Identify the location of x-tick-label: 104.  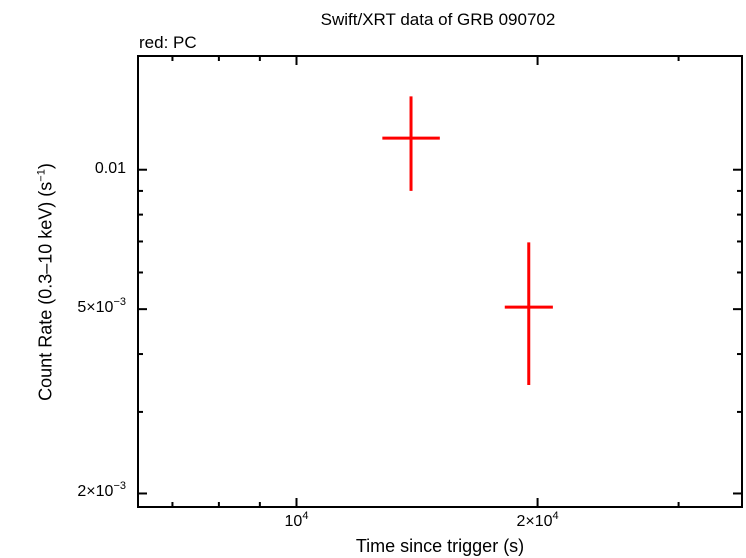
(296, 520).